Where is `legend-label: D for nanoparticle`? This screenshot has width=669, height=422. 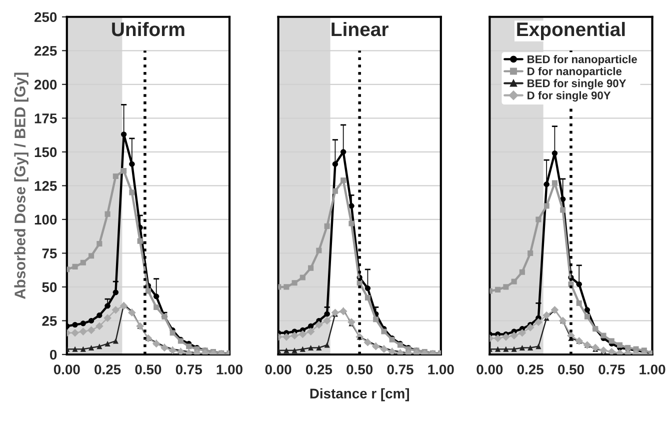
legend-label: D for nanoparticle is located at coordinates (575, 72).